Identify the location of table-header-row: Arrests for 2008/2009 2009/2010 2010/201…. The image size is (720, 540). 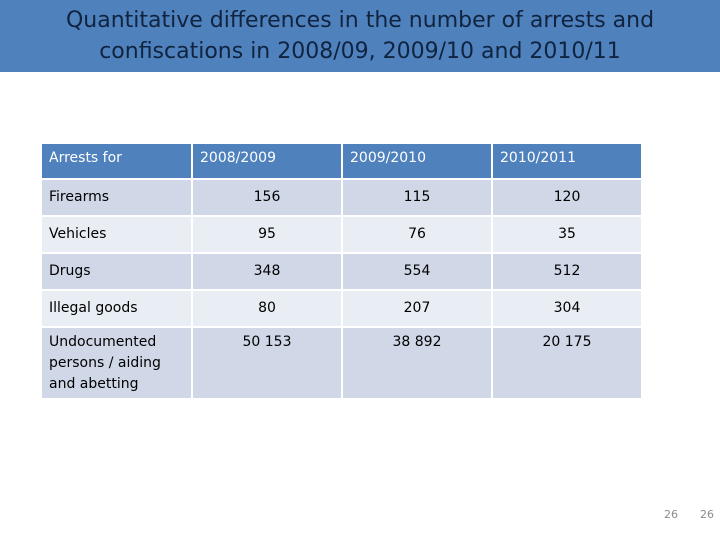
(342, 162).